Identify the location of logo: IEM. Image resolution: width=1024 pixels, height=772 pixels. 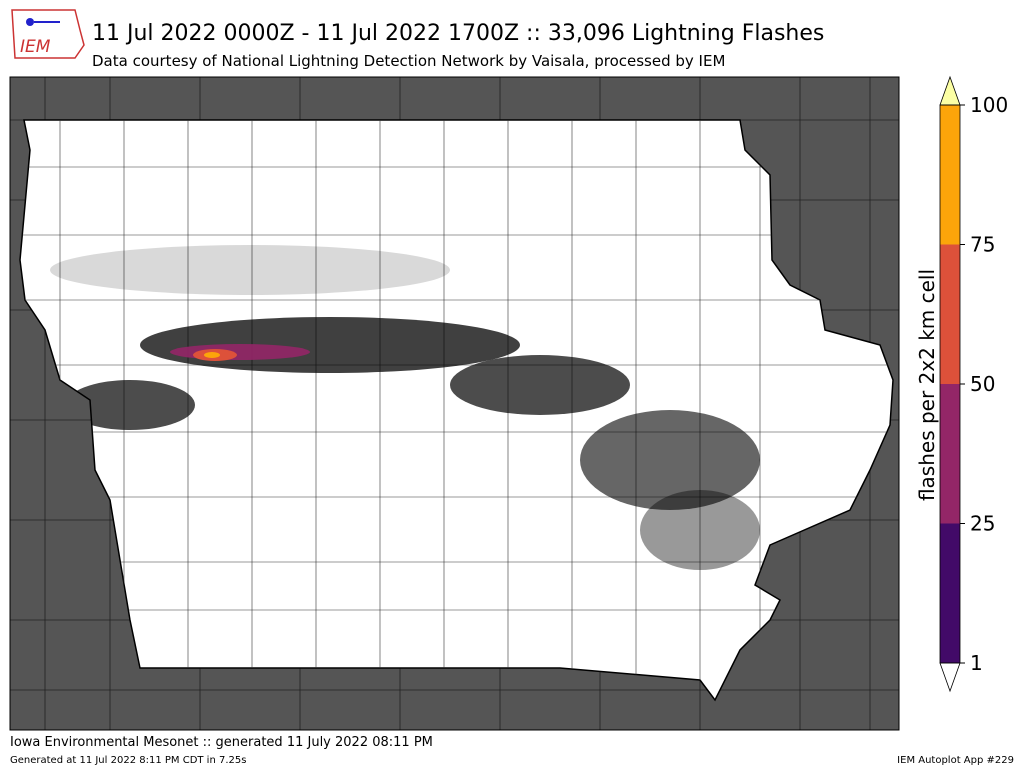
(48, 34).